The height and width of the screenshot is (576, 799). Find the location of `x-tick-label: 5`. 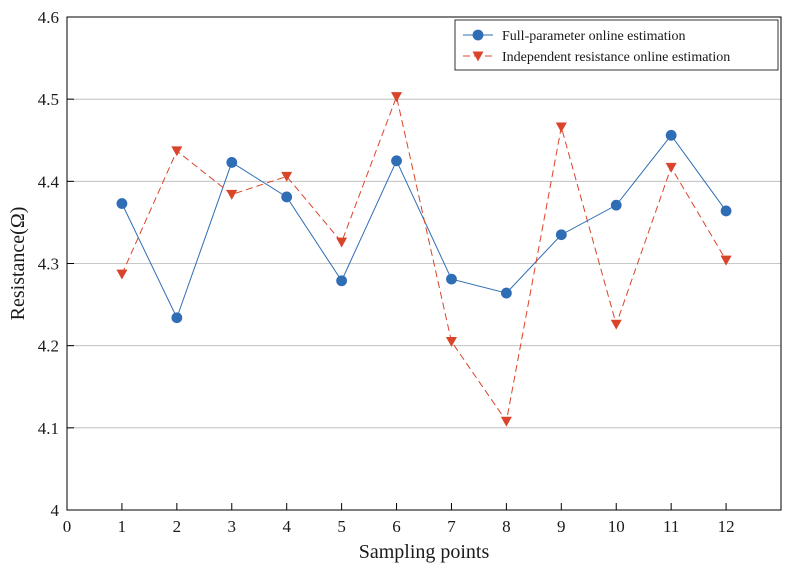

x-tick-label: 5 is located at coordinates (341, 526).